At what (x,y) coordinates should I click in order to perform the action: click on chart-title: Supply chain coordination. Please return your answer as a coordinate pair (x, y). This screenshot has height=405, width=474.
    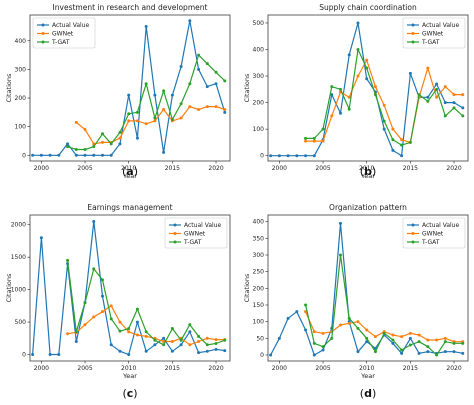
    Looking at the image, I should click on (368, 7).